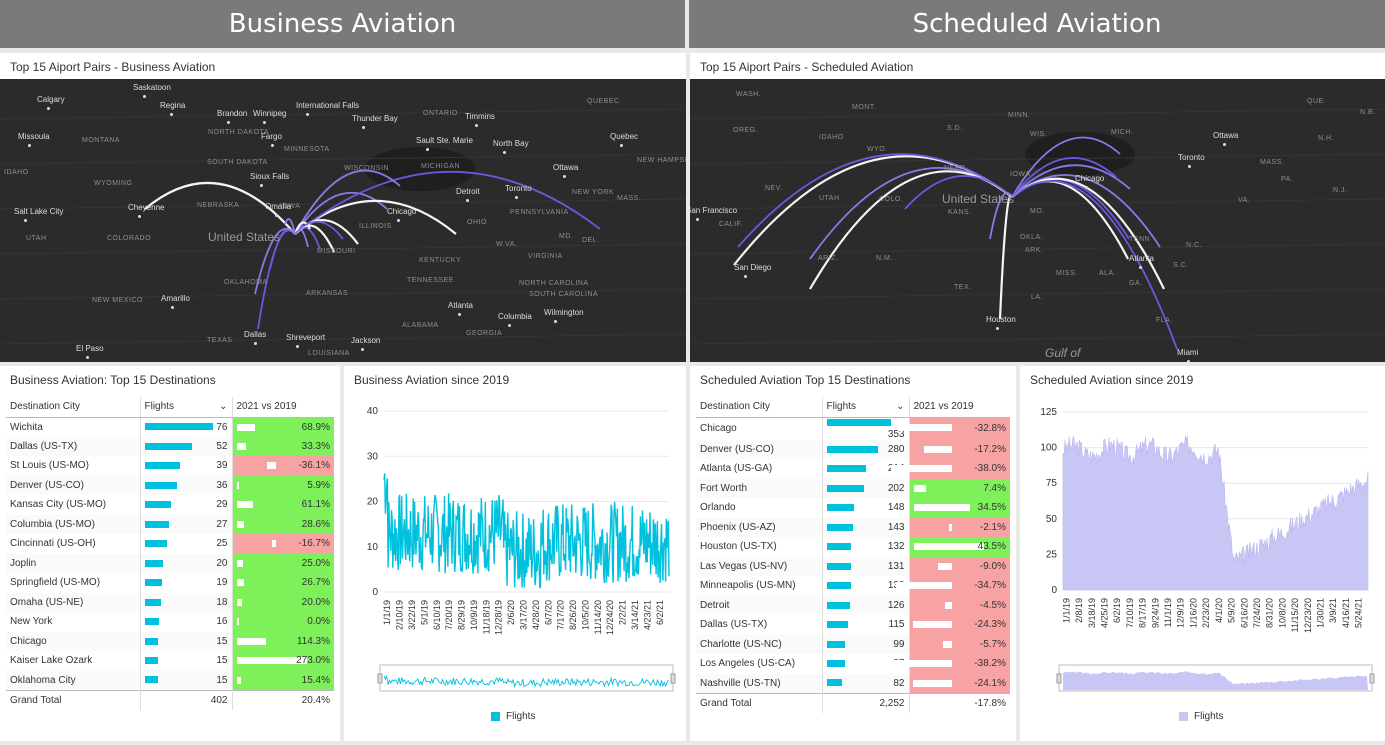  I want to click on table-row: Dallas (US-TX) 115 -24.3%, so click(853, 625).